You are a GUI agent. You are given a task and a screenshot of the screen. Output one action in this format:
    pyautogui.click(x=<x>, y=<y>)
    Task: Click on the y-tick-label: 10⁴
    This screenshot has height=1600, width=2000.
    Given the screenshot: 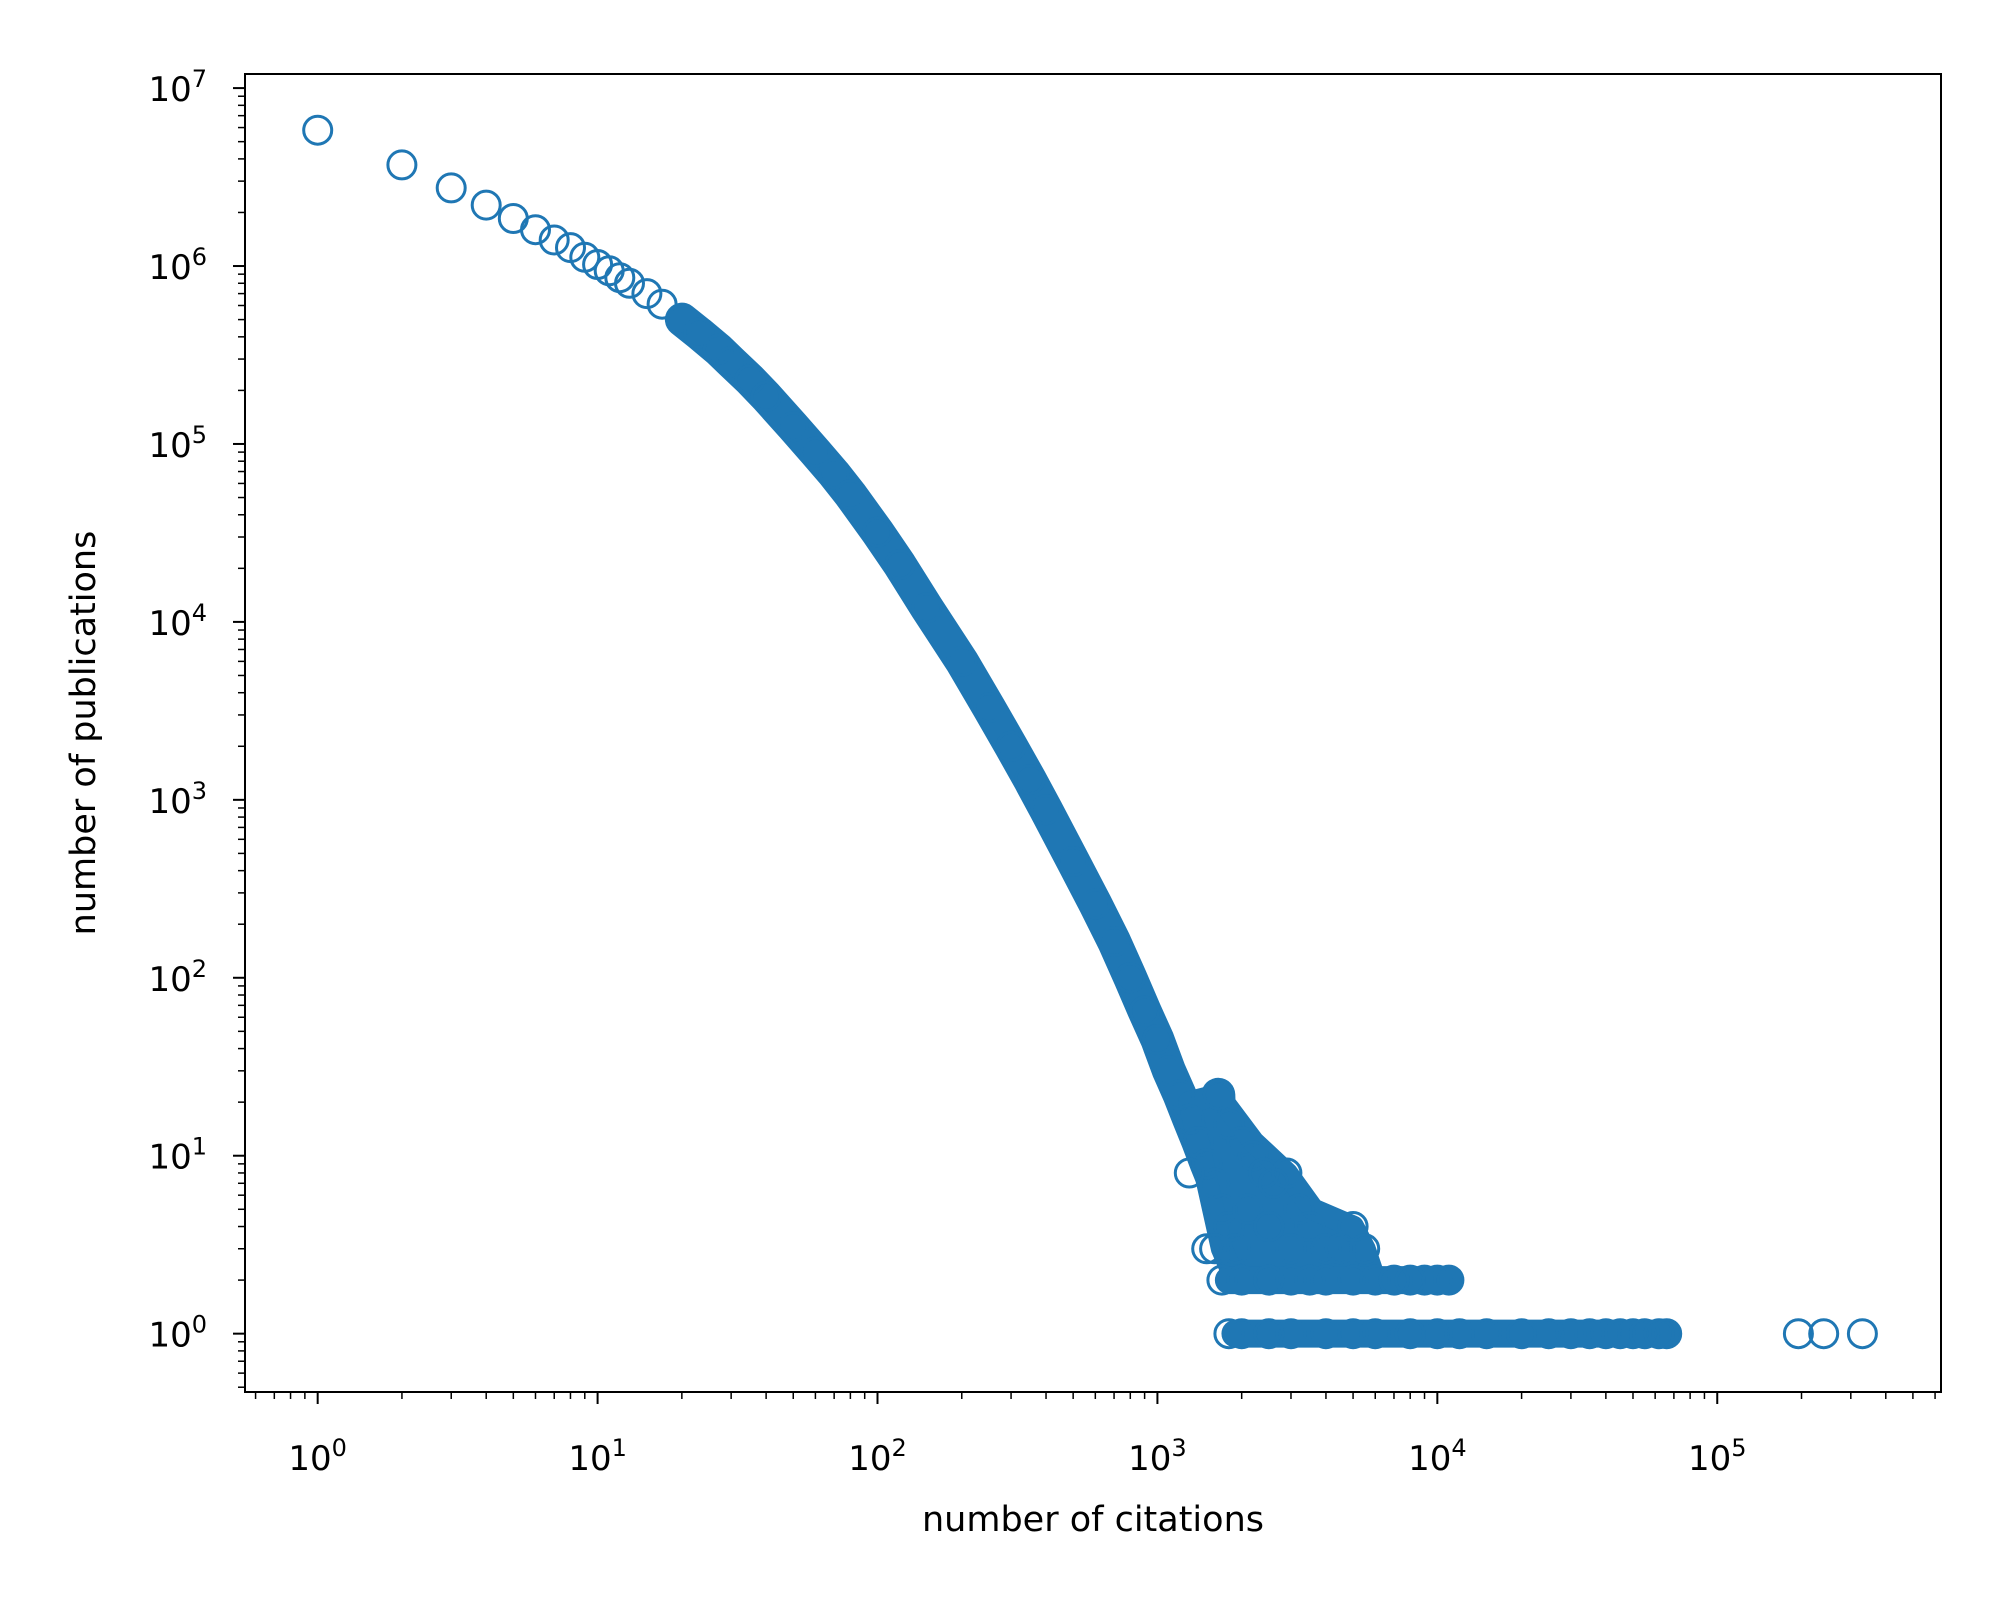 What is the action you would take?
    pyautogui.click(x=177, y=621)
    